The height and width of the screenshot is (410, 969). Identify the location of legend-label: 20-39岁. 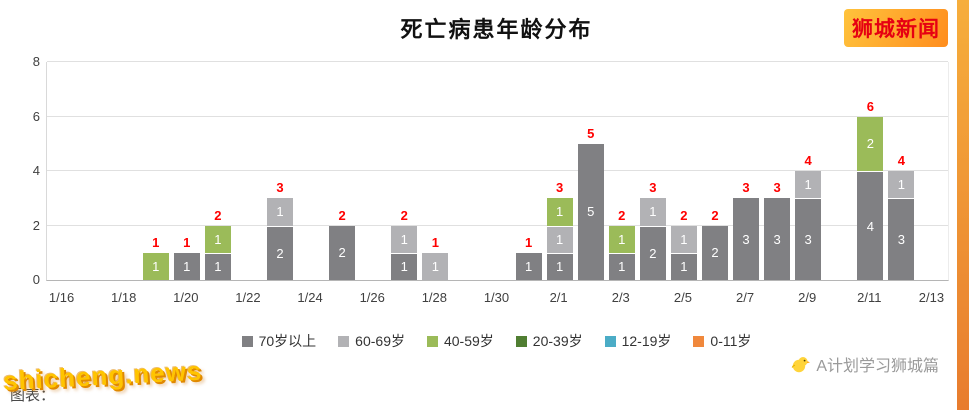
(557, 341).